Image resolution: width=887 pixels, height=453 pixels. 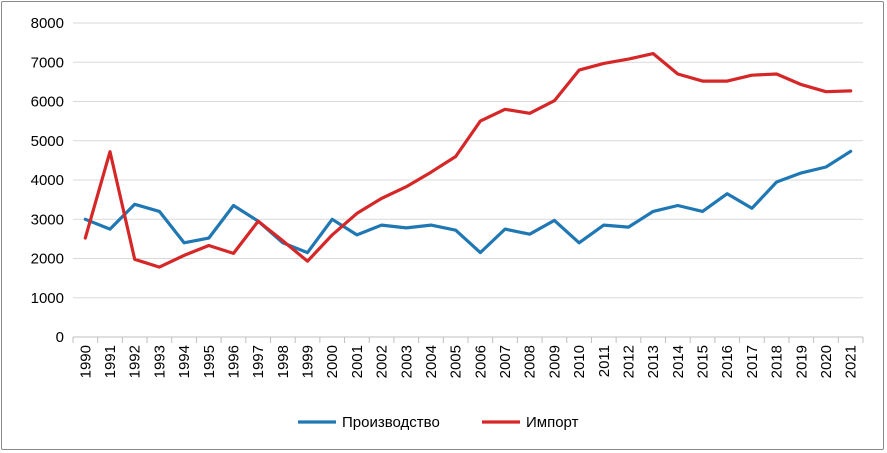 What do you see at coordinates (60, 337) in the screenshot?
I see `y-tick-label: 0` at bounding box center [60, 337].